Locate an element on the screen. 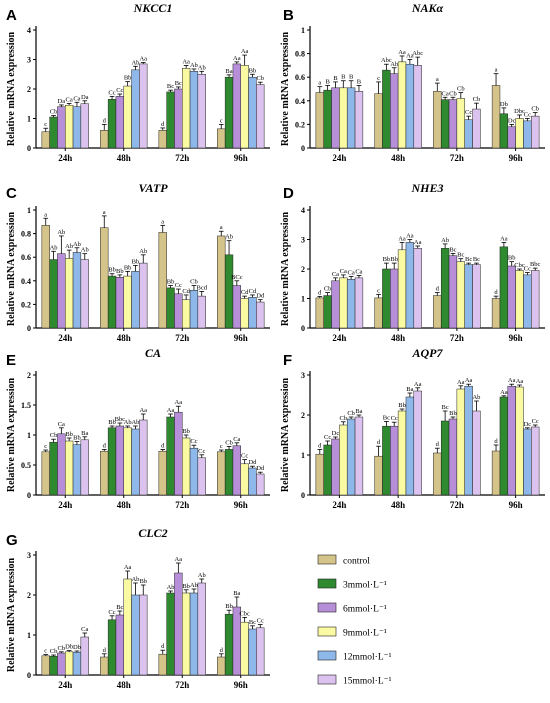 This screenshot has width=550, height=703. significance-label: Dd is located at coordinates (260, 468).